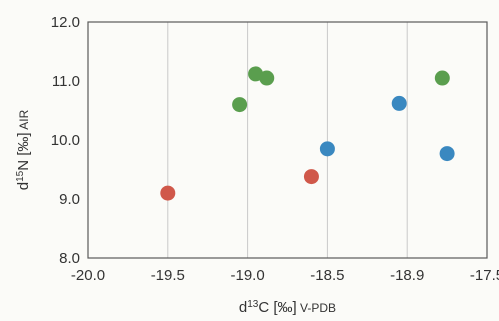 The height and width of the screenshot is (321, 499). I want to click on y-axis-label-superscript: 15, so click(20, 176).